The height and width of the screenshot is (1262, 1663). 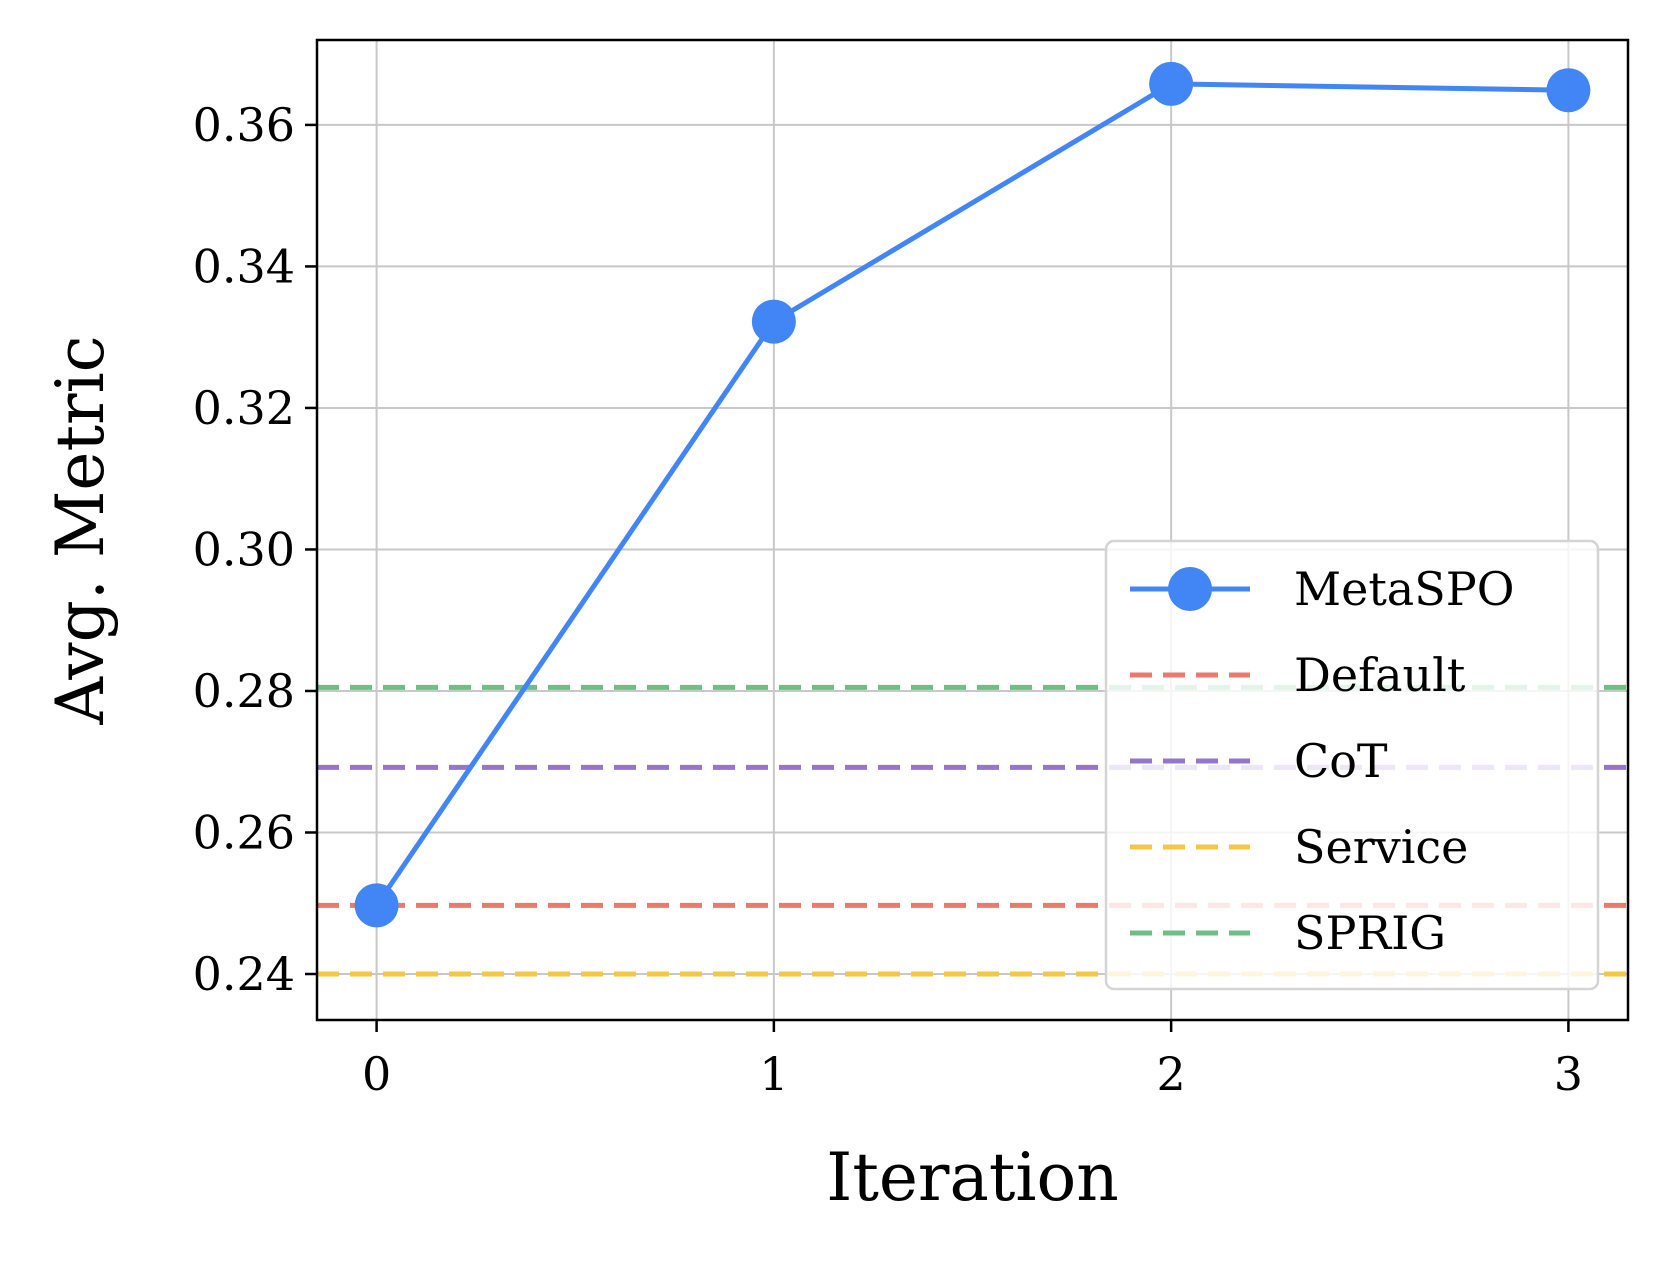 I want to click on x-tick-label: 0, so click(x=376, y=1074).